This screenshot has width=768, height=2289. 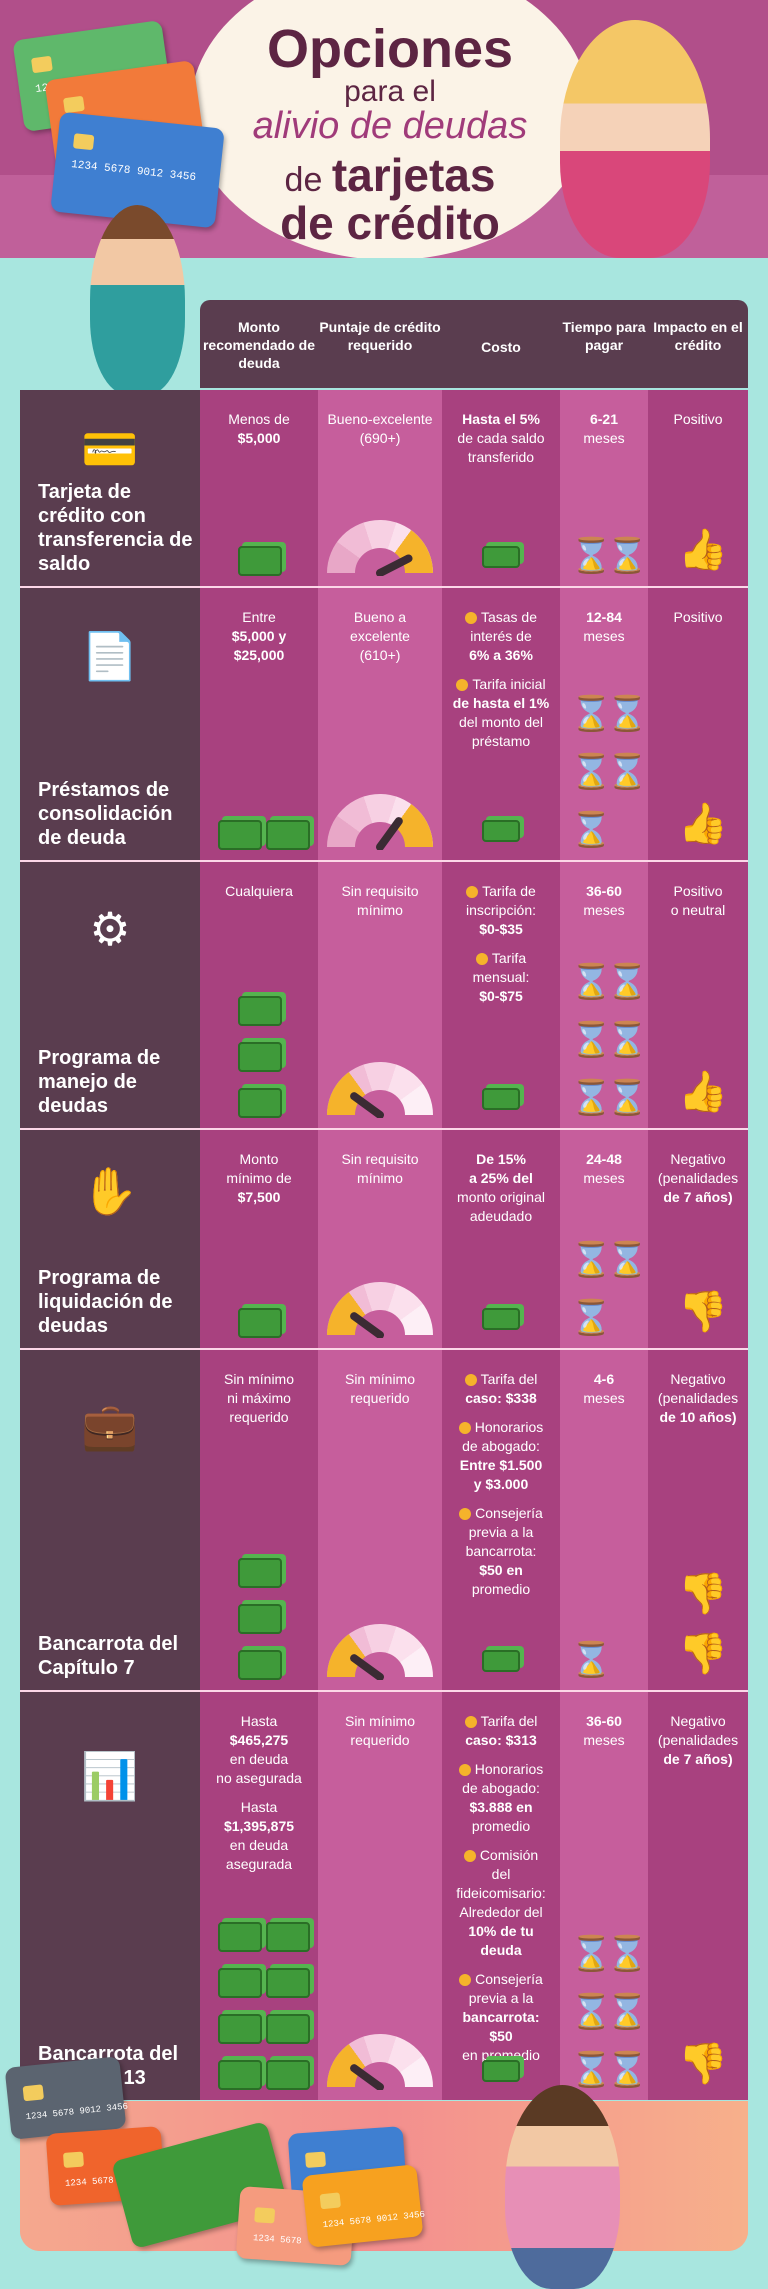 I want to click on time-cell: 4-6 meses, so click(x=604, y=1520).